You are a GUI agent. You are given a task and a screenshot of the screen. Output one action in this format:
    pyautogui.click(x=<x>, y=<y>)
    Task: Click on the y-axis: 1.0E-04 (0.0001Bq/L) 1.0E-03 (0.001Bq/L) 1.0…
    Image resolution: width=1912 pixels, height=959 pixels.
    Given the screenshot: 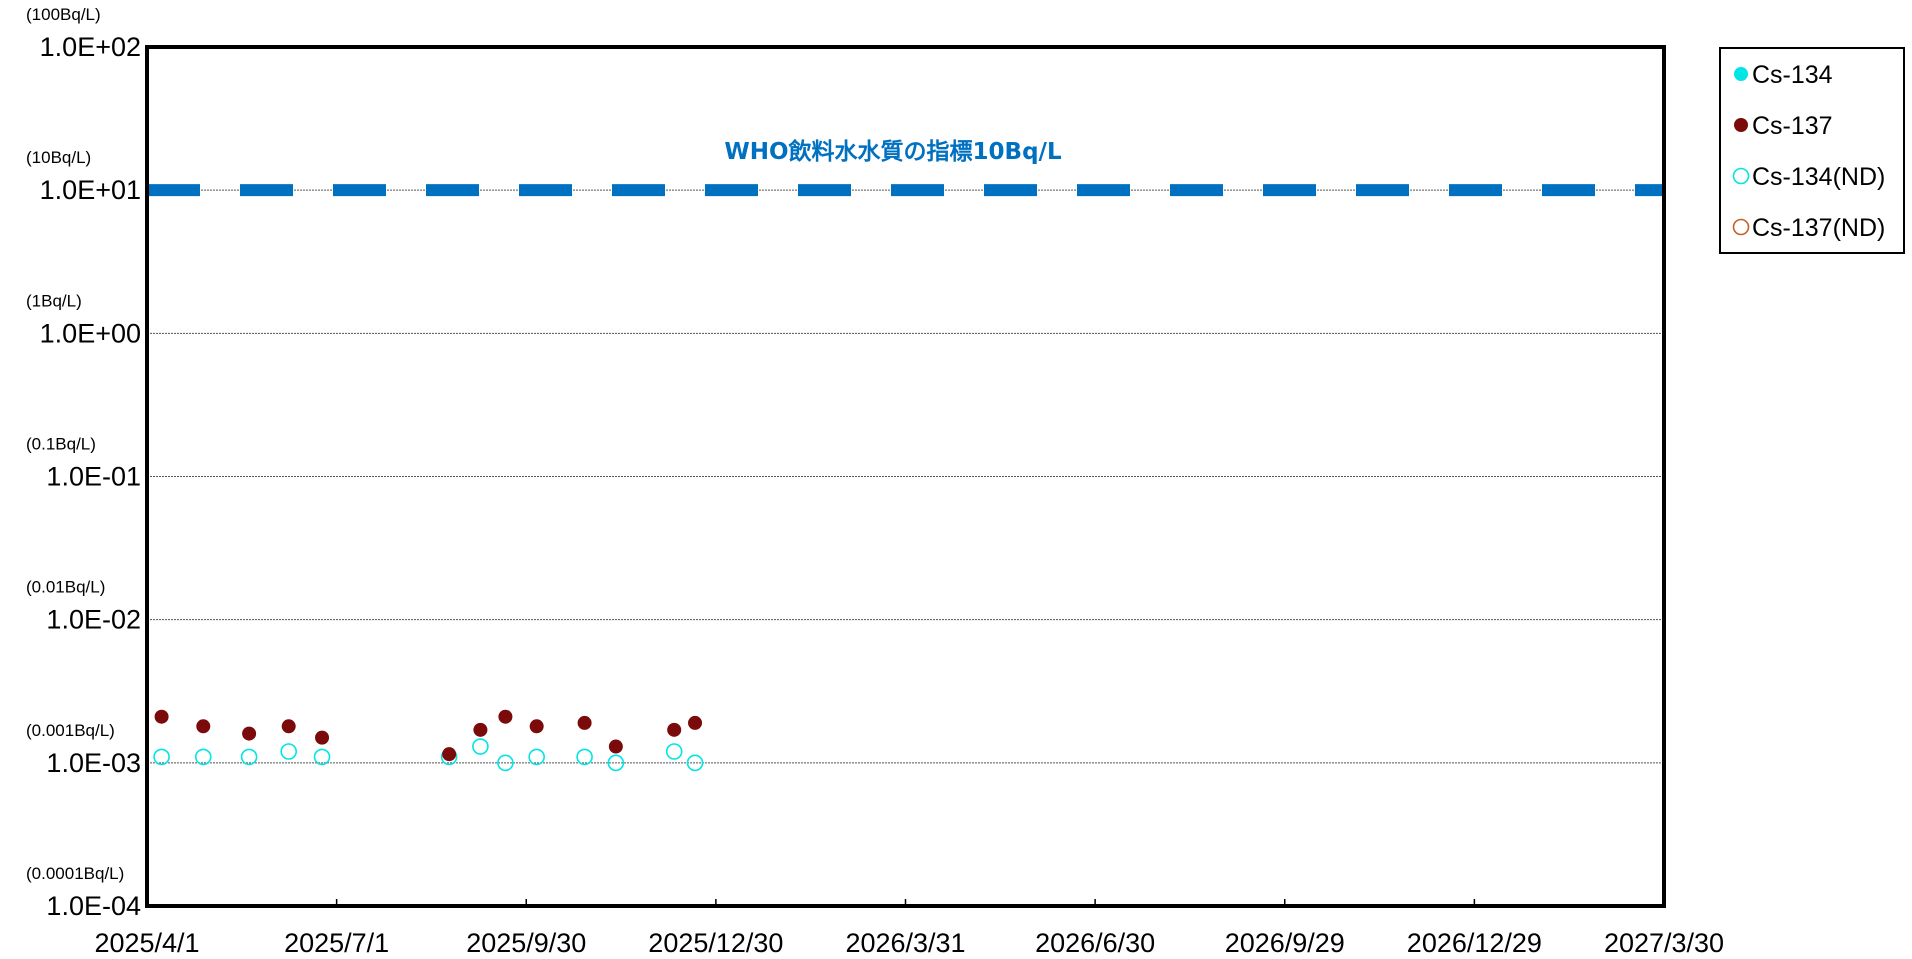 What is the action you would take?
    pyautogui.click(x=83, y=463)
    